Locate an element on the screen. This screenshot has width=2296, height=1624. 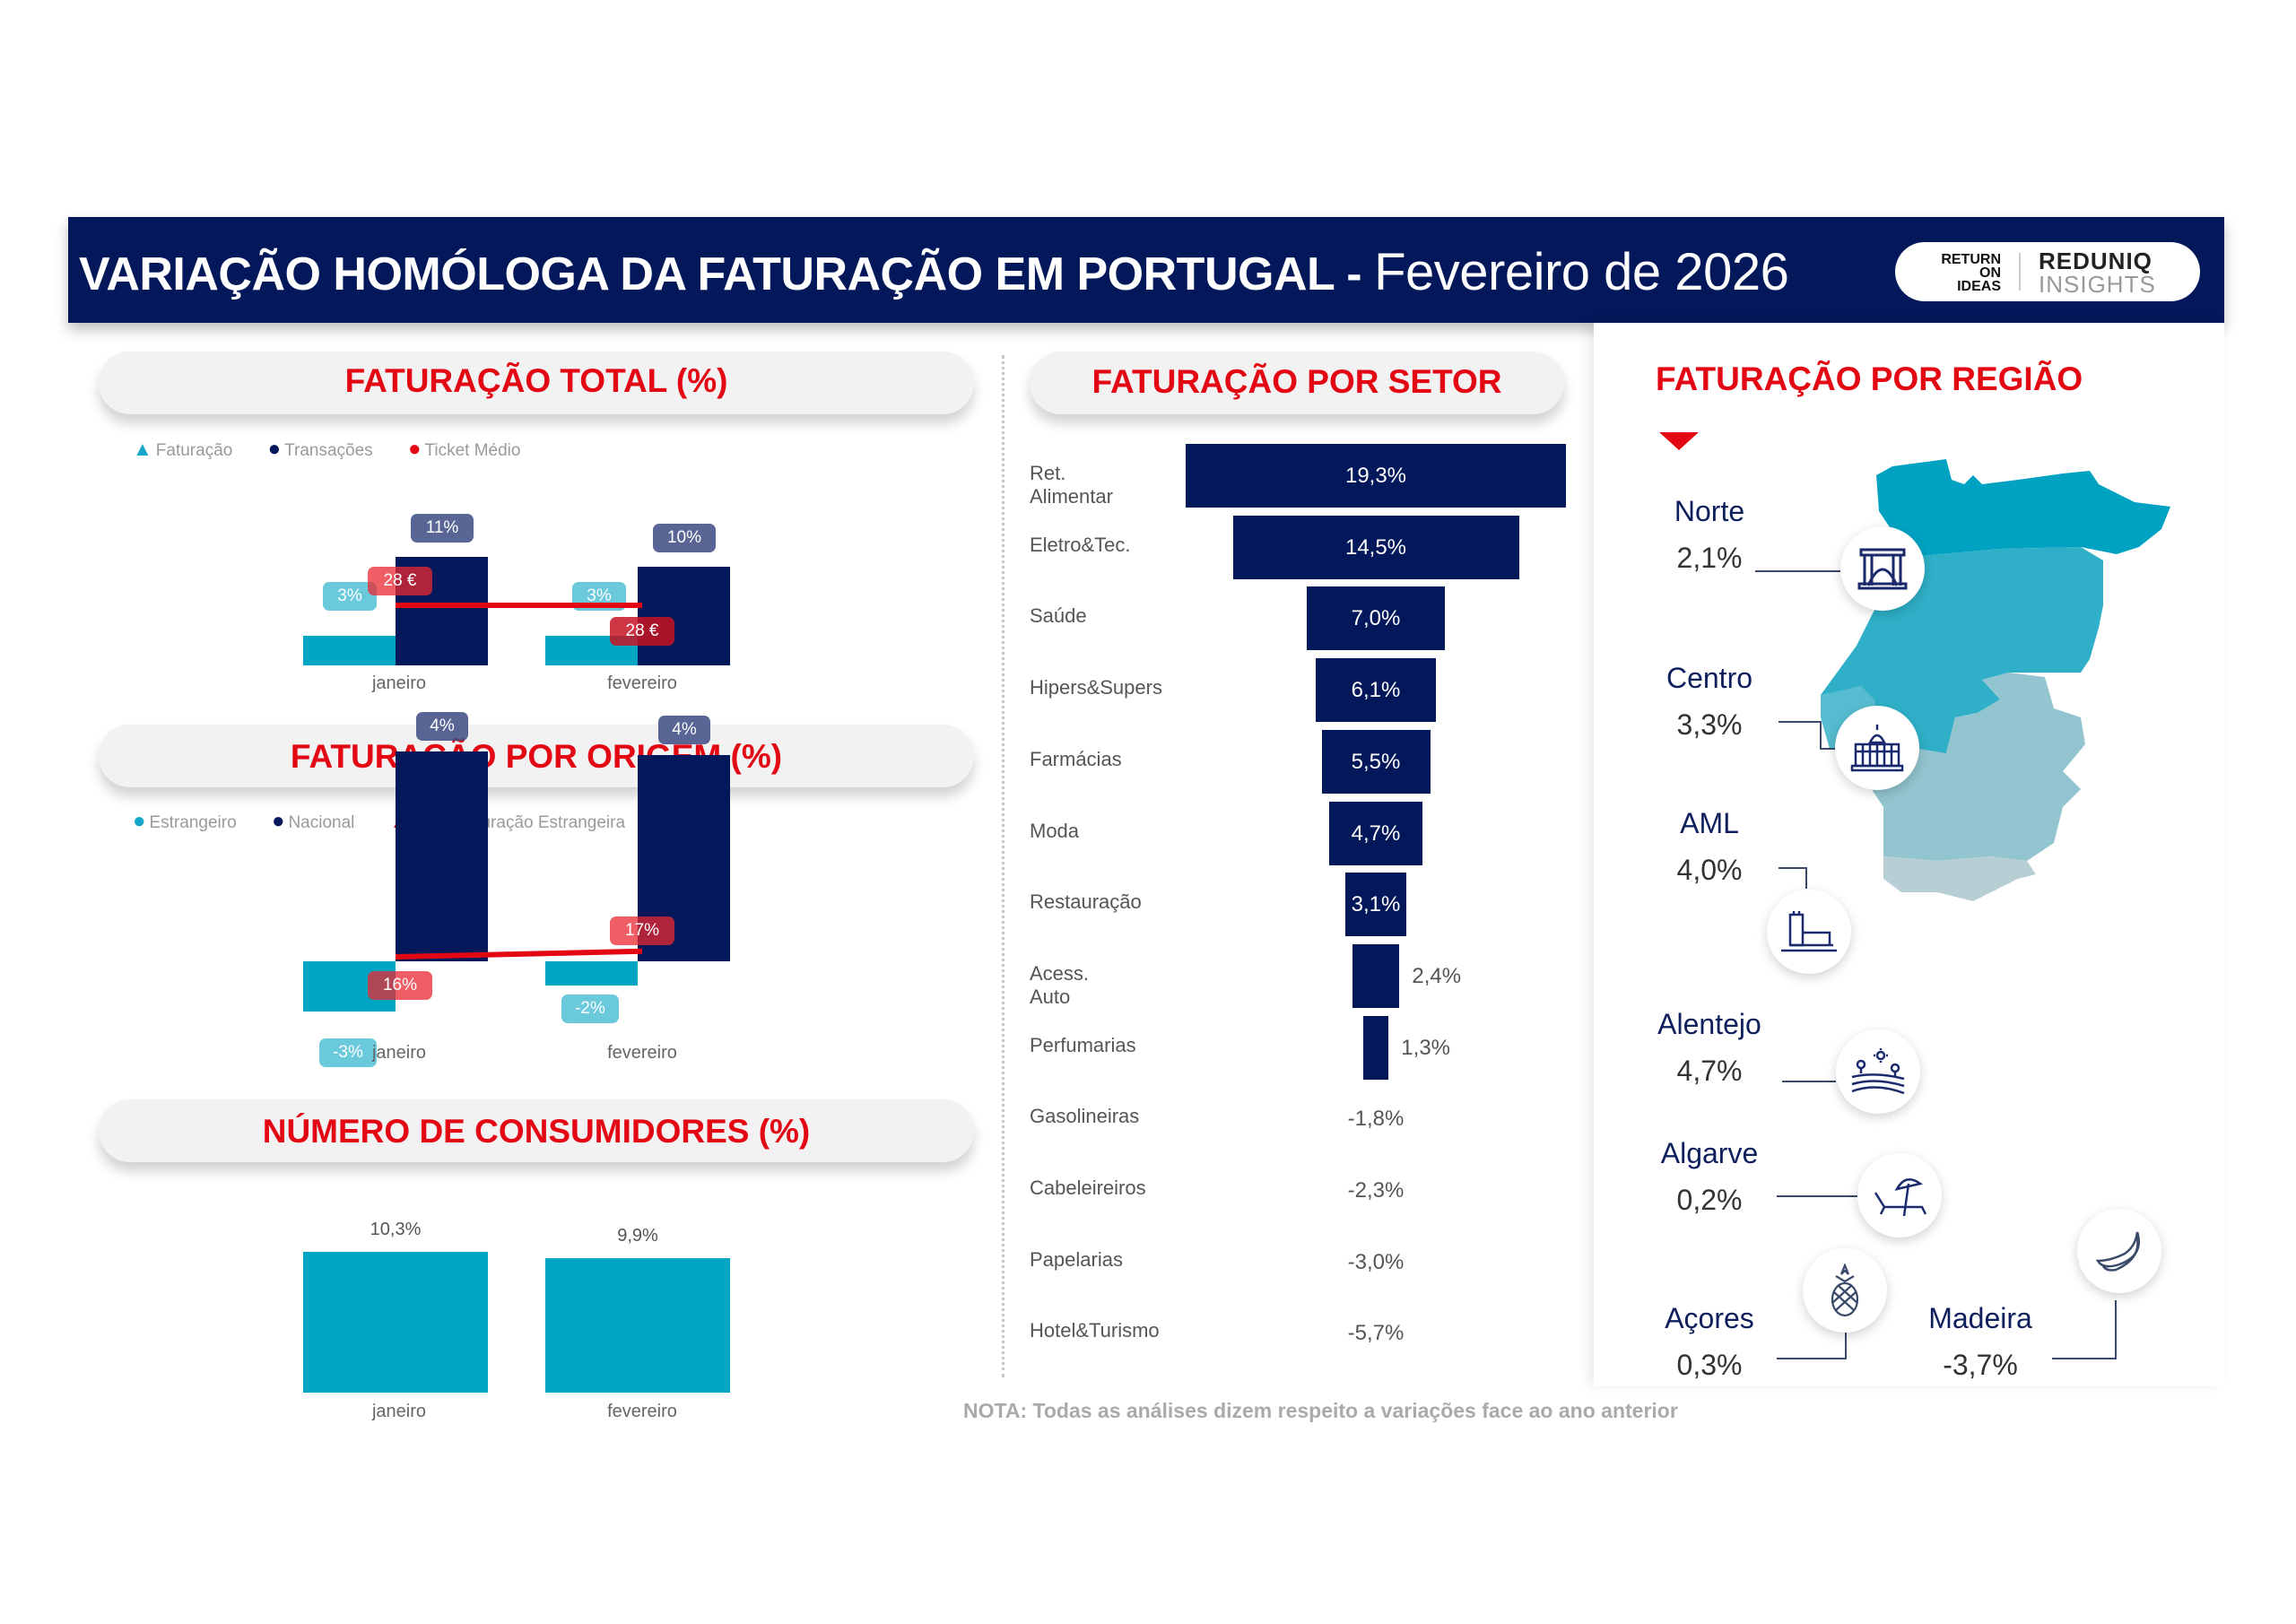
x-tick-label: fevereiro is located at coordinates (642, 683).